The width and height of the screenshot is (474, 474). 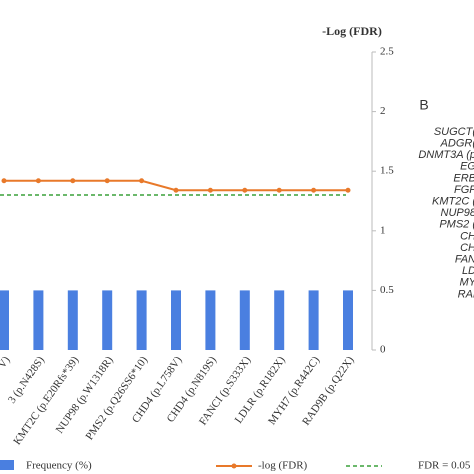 I want to click on panel-b-item: EG, so click(x=467, y=167).